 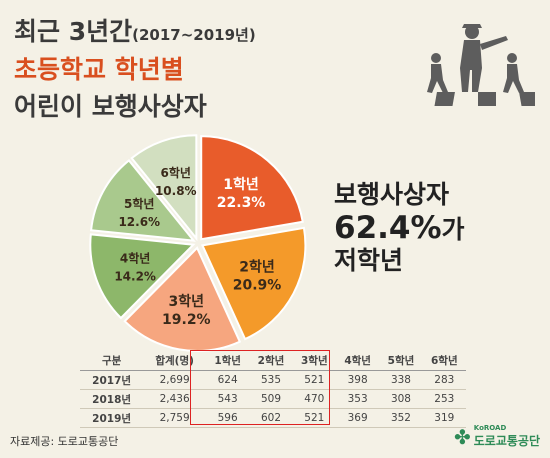 What do you see at coordinates (401, 418) in the screenshot?
I see `table-cell: 352` at bounding box center [401, 418].